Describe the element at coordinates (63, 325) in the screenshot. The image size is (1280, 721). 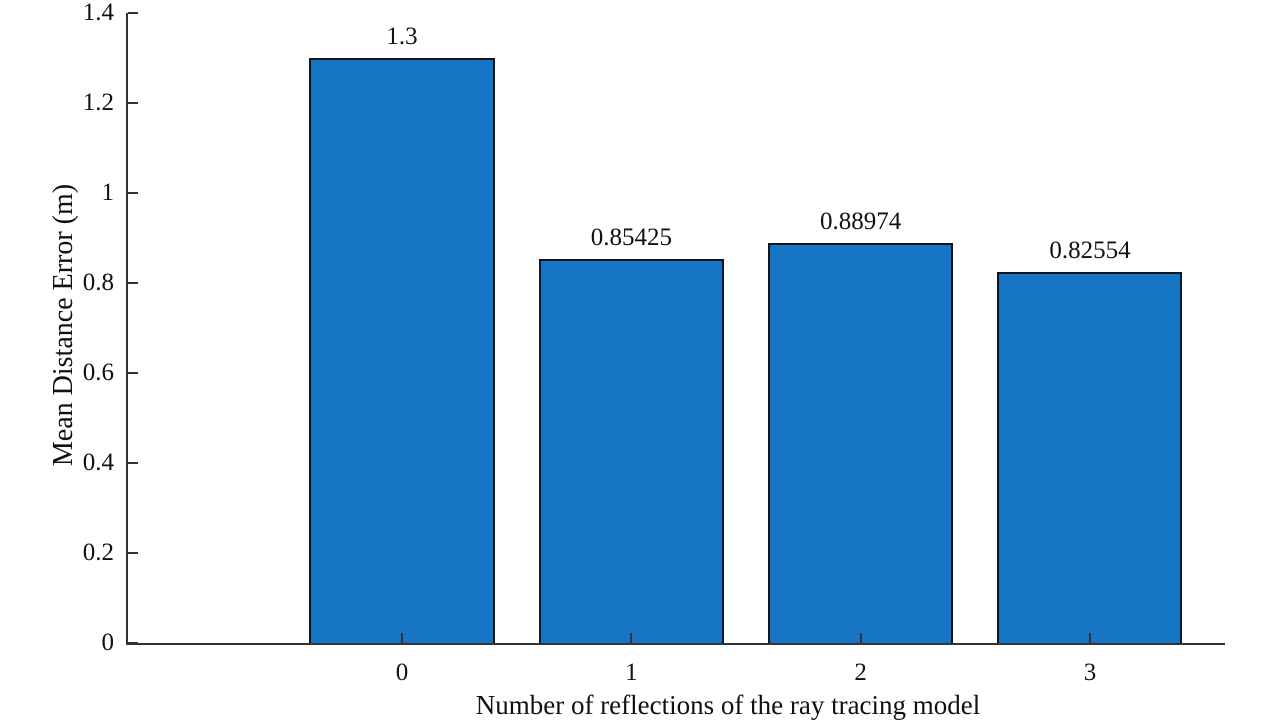
I see `y-axis-title: Mean Distance Error (m)` at that location.